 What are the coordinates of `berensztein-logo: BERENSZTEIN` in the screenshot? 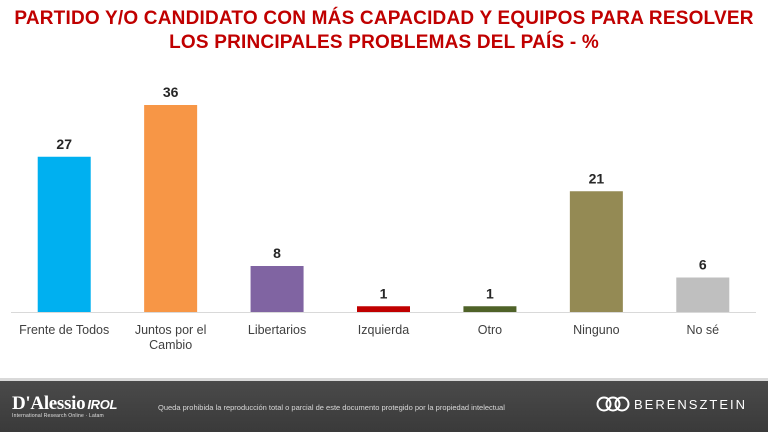 It's located at (671, 404).